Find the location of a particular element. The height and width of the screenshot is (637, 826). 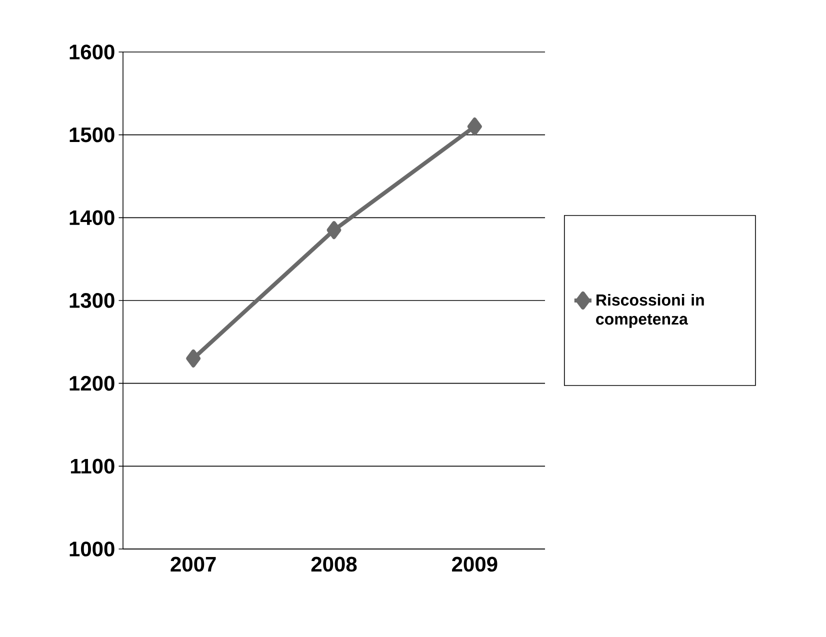

x-tick-label: 2008 is located at coordinates (334, 564).